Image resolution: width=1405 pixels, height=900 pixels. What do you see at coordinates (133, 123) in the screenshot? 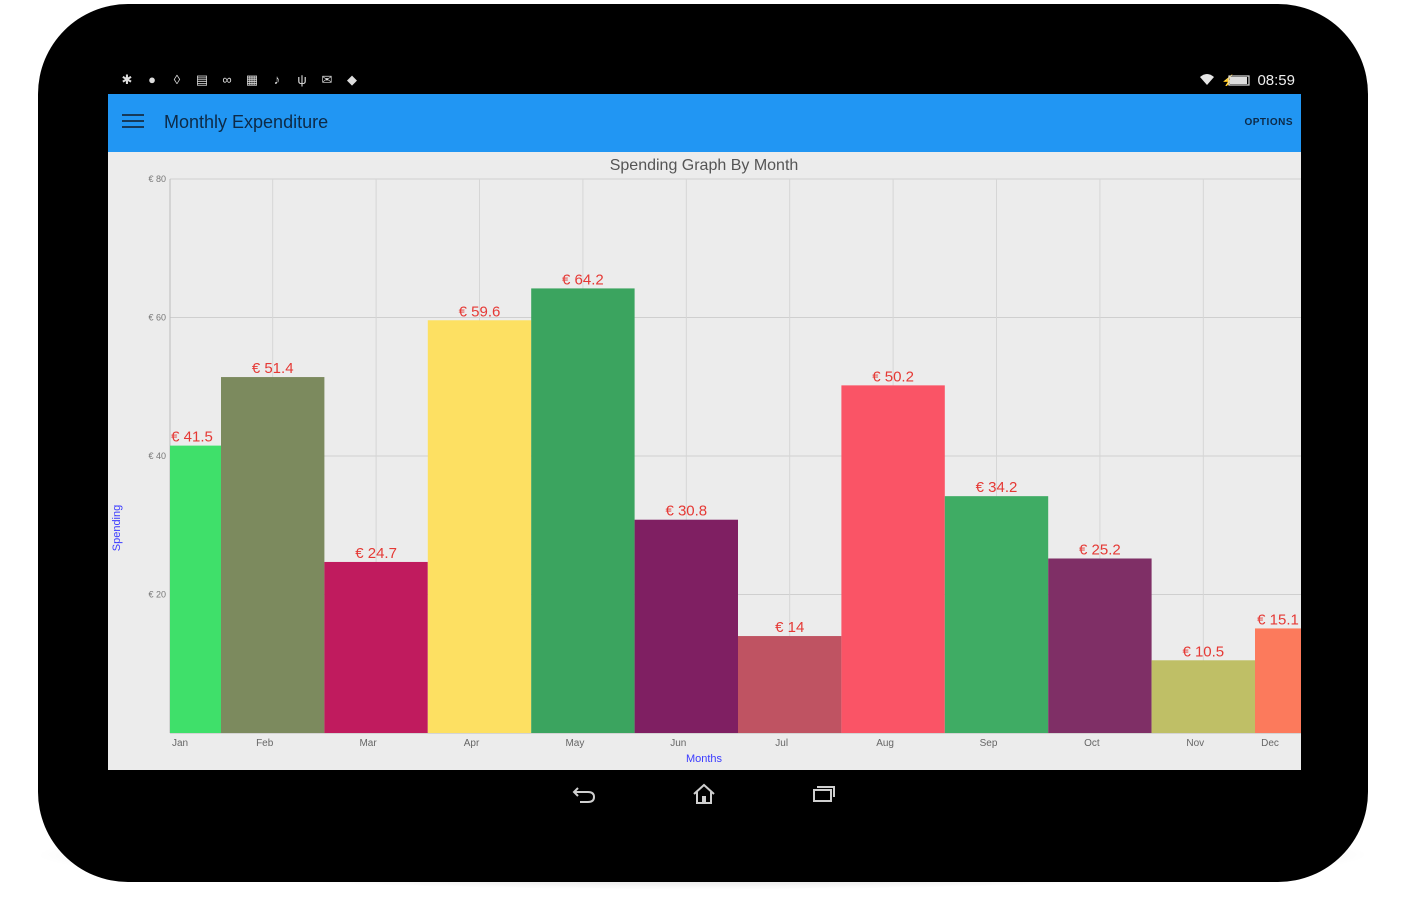
I see `menu-icon` at bounding box center [133, 123].